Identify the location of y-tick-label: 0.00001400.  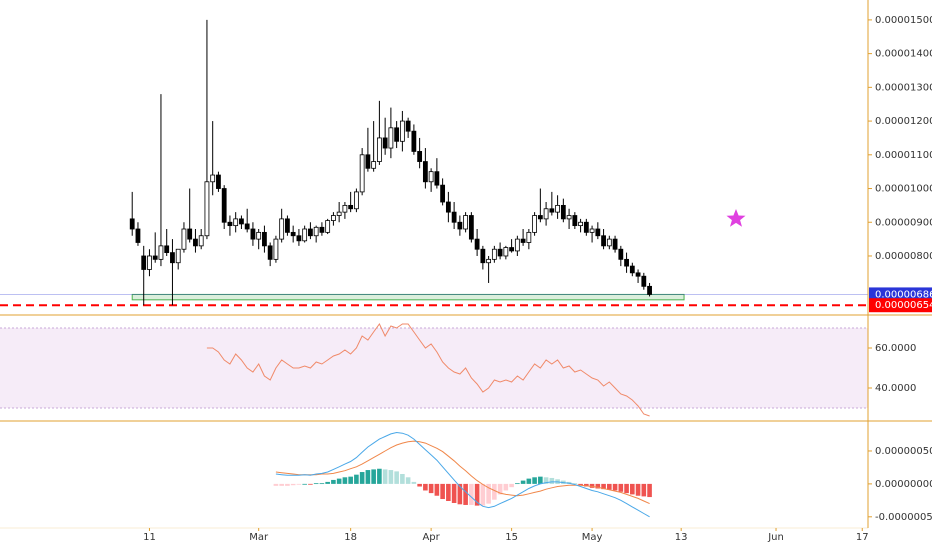
(903, 54).